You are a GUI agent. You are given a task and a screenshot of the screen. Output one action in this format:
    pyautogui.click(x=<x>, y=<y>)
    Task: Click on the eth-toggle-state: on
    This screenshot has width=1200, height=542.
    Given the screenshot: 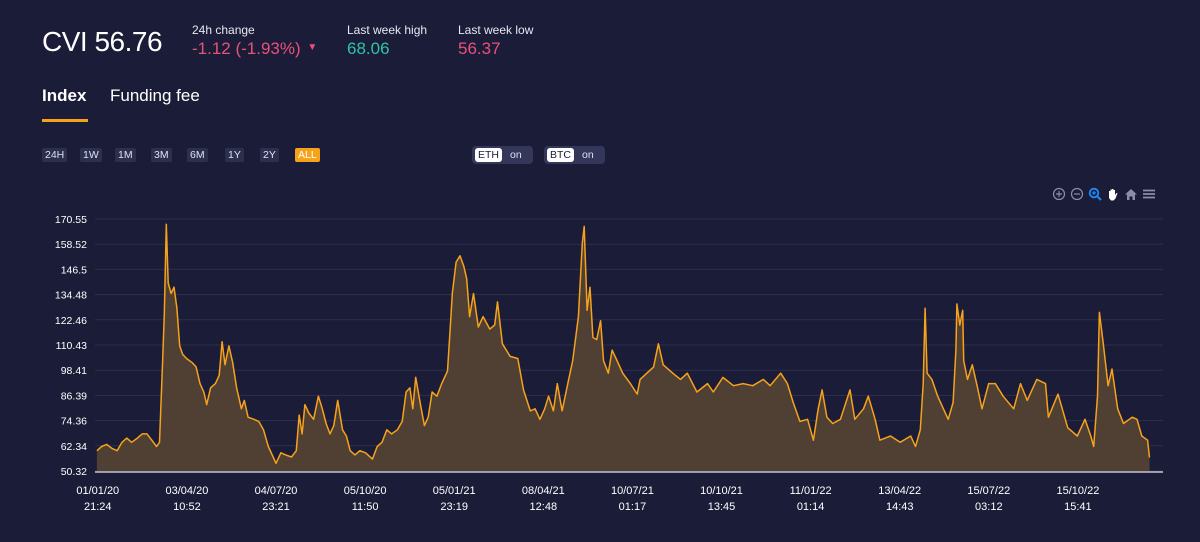 What is the action you would take?
    pyautogui.click(x=516, y=155)
    